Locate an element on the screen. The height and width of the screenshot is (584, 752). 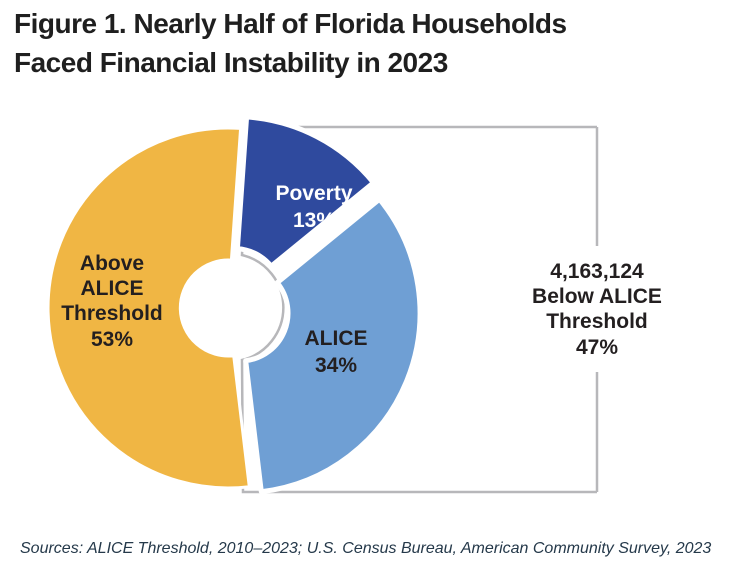
poverty-label: Poverty is located at coordinates (313, 193).